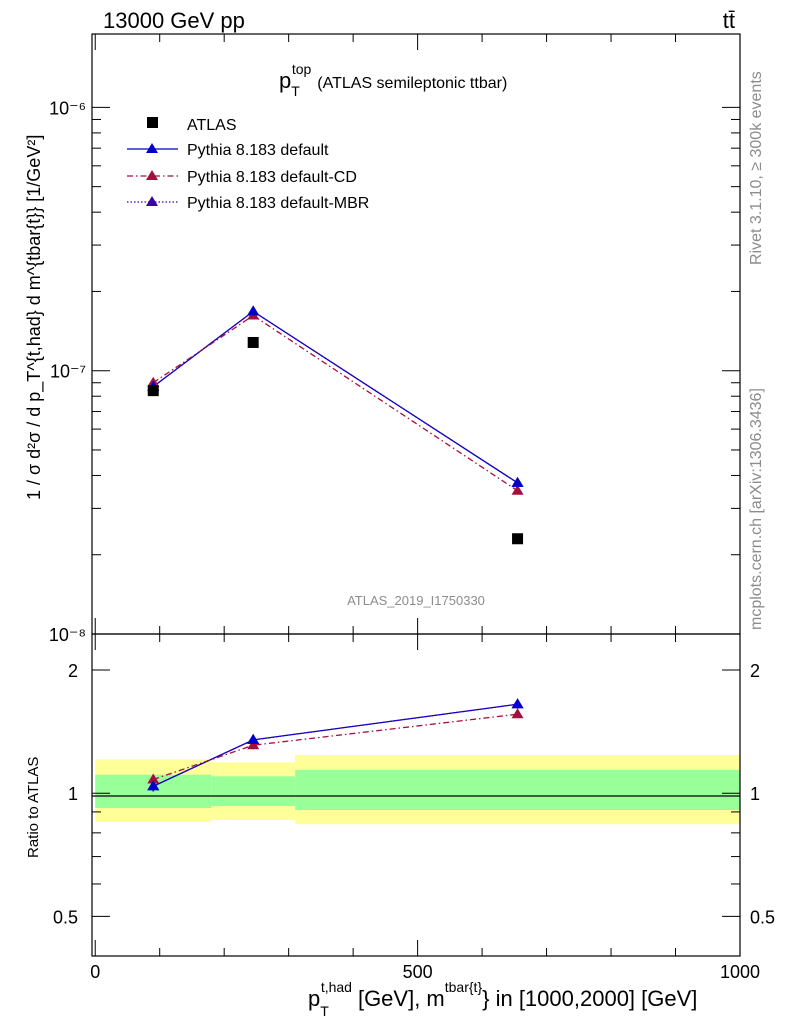 The height and width of the screenshot is (1024, 786). Describe the element at coordinates (729, 20) in the screenshot. I see `header-process-label: tt̄` at that location.